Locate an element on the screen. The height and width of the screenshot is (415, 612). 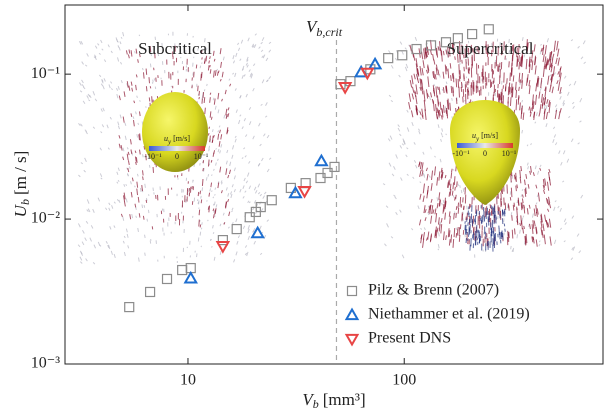
cb-label: -10⁻¹ is located at coordinates (461, 153).